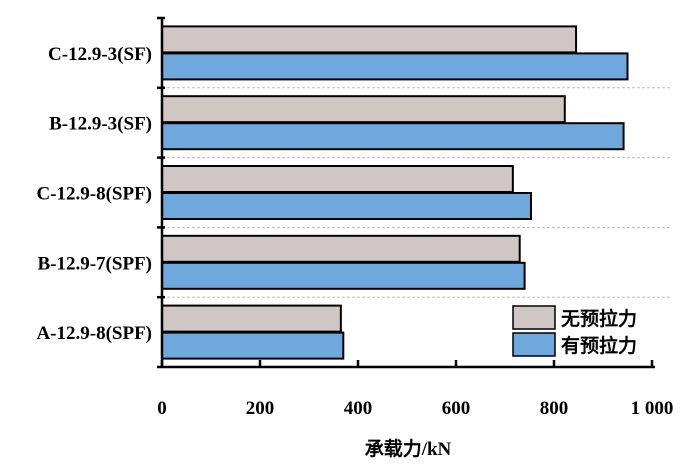 The image size is (700, 471). I want to click on category-label: C-12.9-3(SF), so click(100, 54).